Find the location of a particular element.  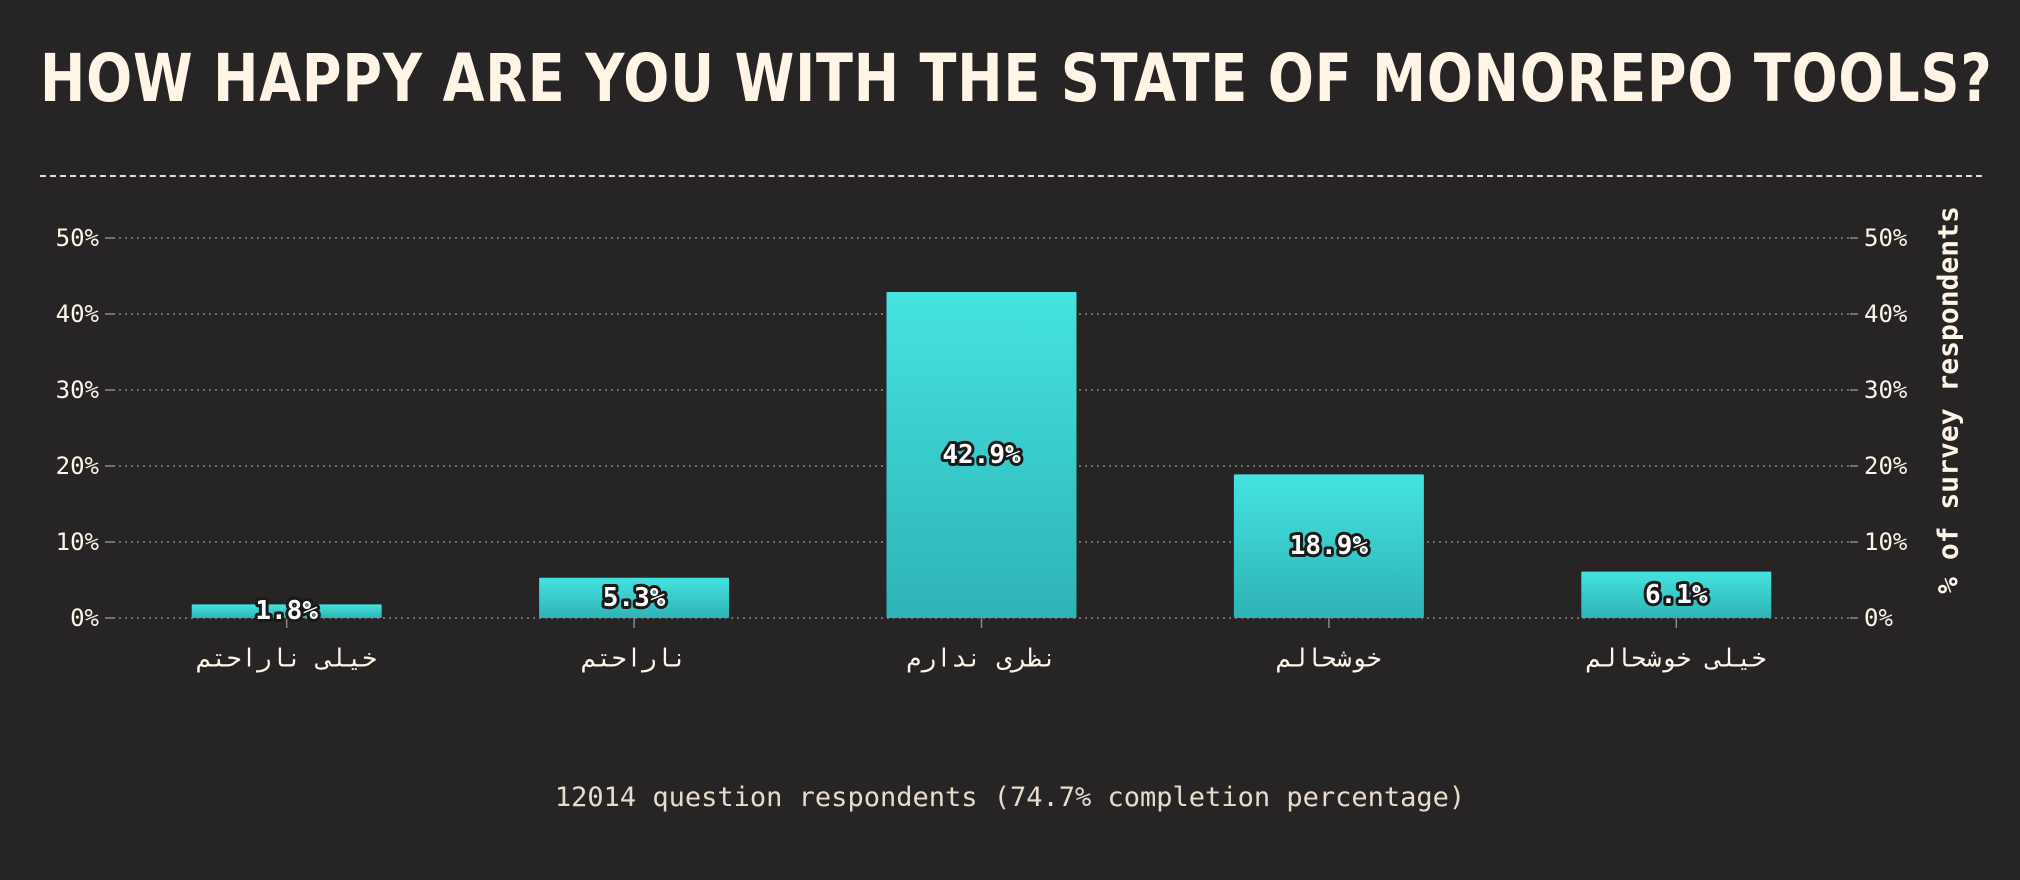

value-label: 42.9% is located at coordinates (981, 455).